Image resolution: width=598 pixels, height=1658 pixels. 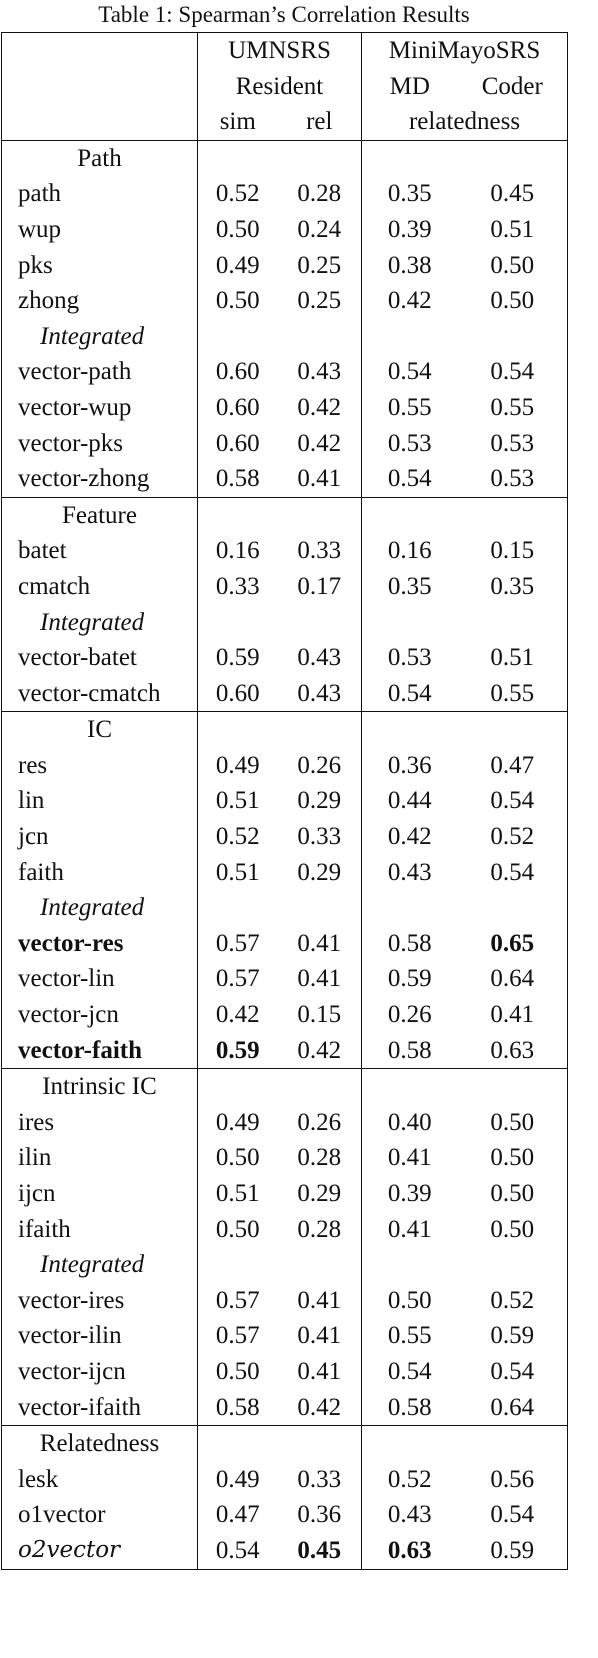 What do you see at coordinates (237, 122) in the screenshot?
I see `header-sim: sim` at bounding box center [237, 122].